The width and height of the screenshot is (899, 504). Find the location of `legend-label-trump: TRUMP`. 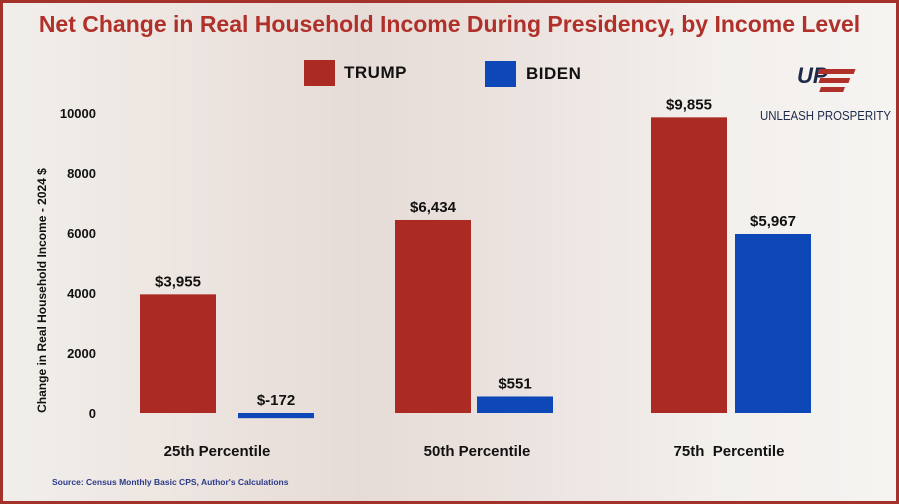

legend-label-trump: TRUMP is located at coordinates (375, 72).